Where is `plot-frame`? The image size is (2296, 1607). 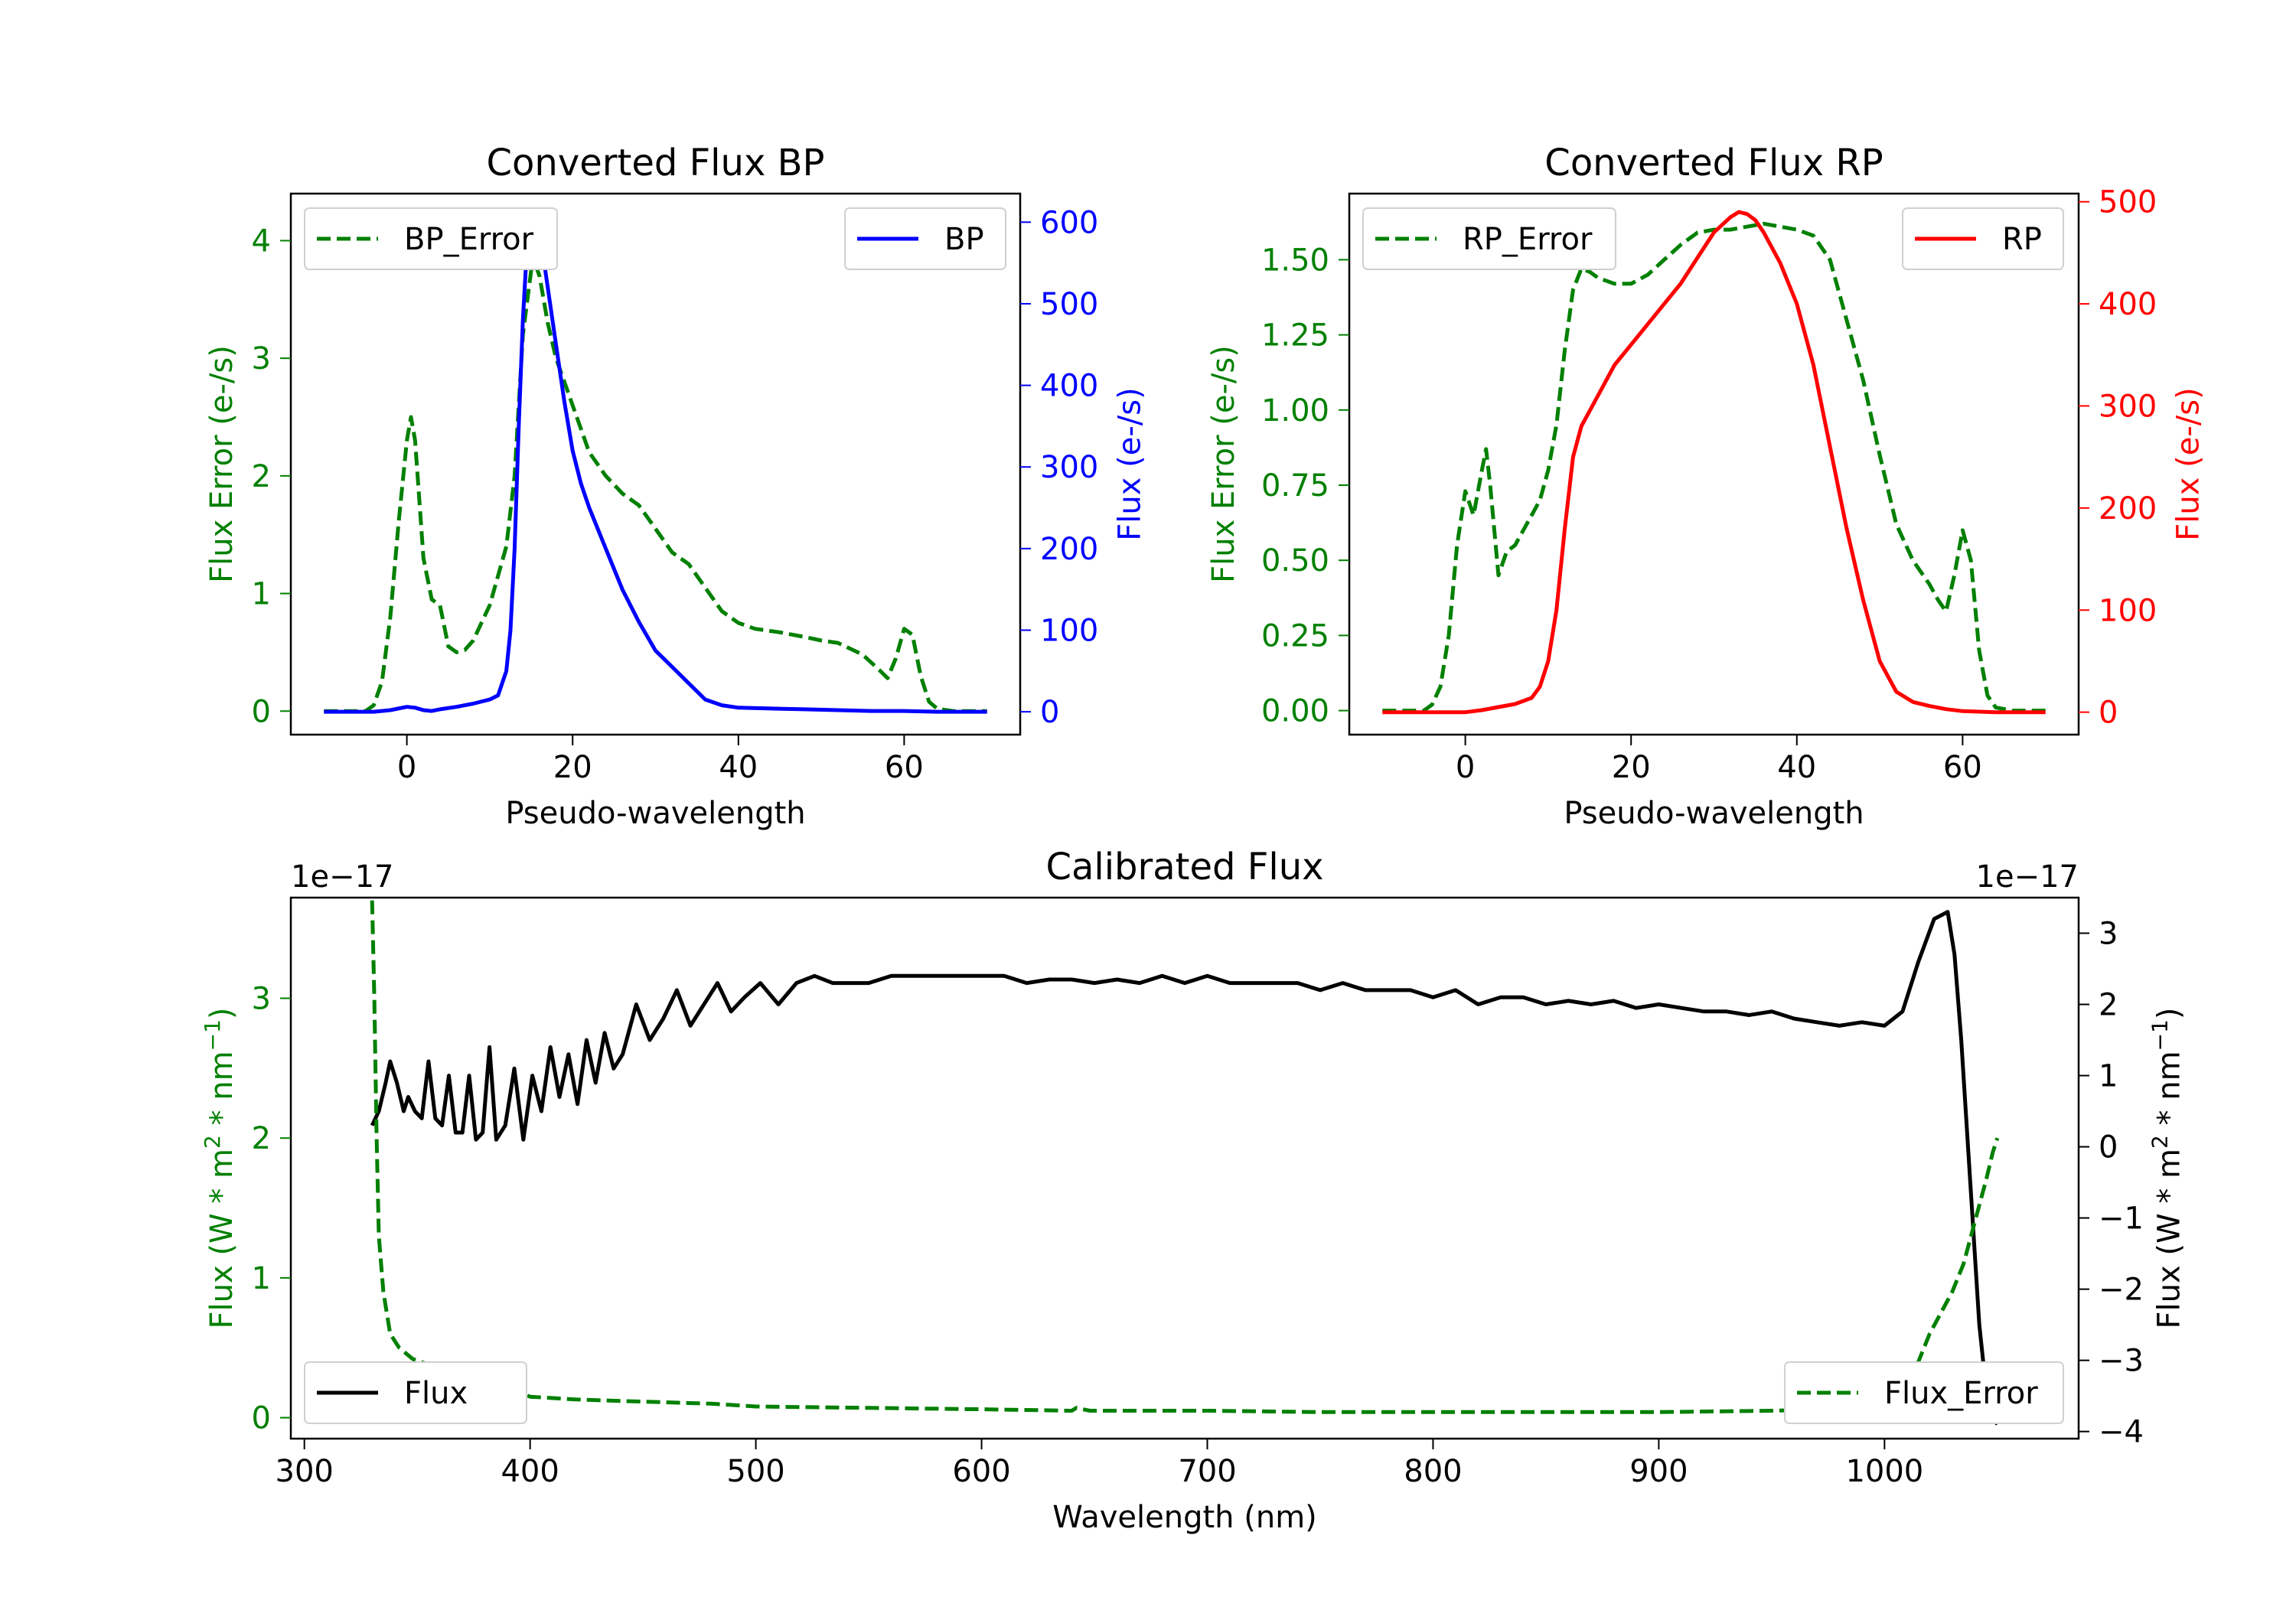 plot-frame is located at coordinates (1714, 464).